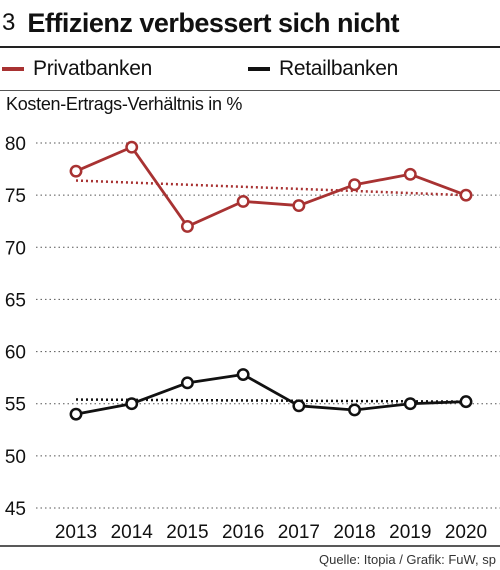  I want to click on y-tick-label: 70, so click(15, 248).